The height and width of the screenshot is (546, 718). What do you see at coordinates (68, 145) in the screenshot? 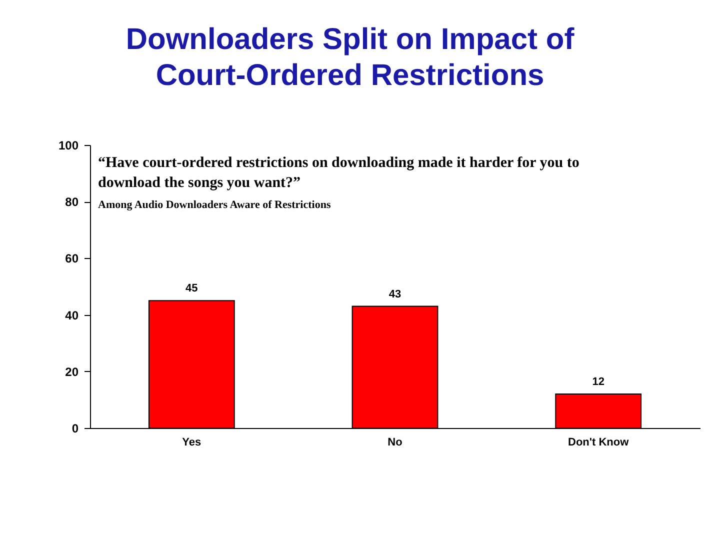
I see `y-tick-label: 100` at bounding box center [68, 145].